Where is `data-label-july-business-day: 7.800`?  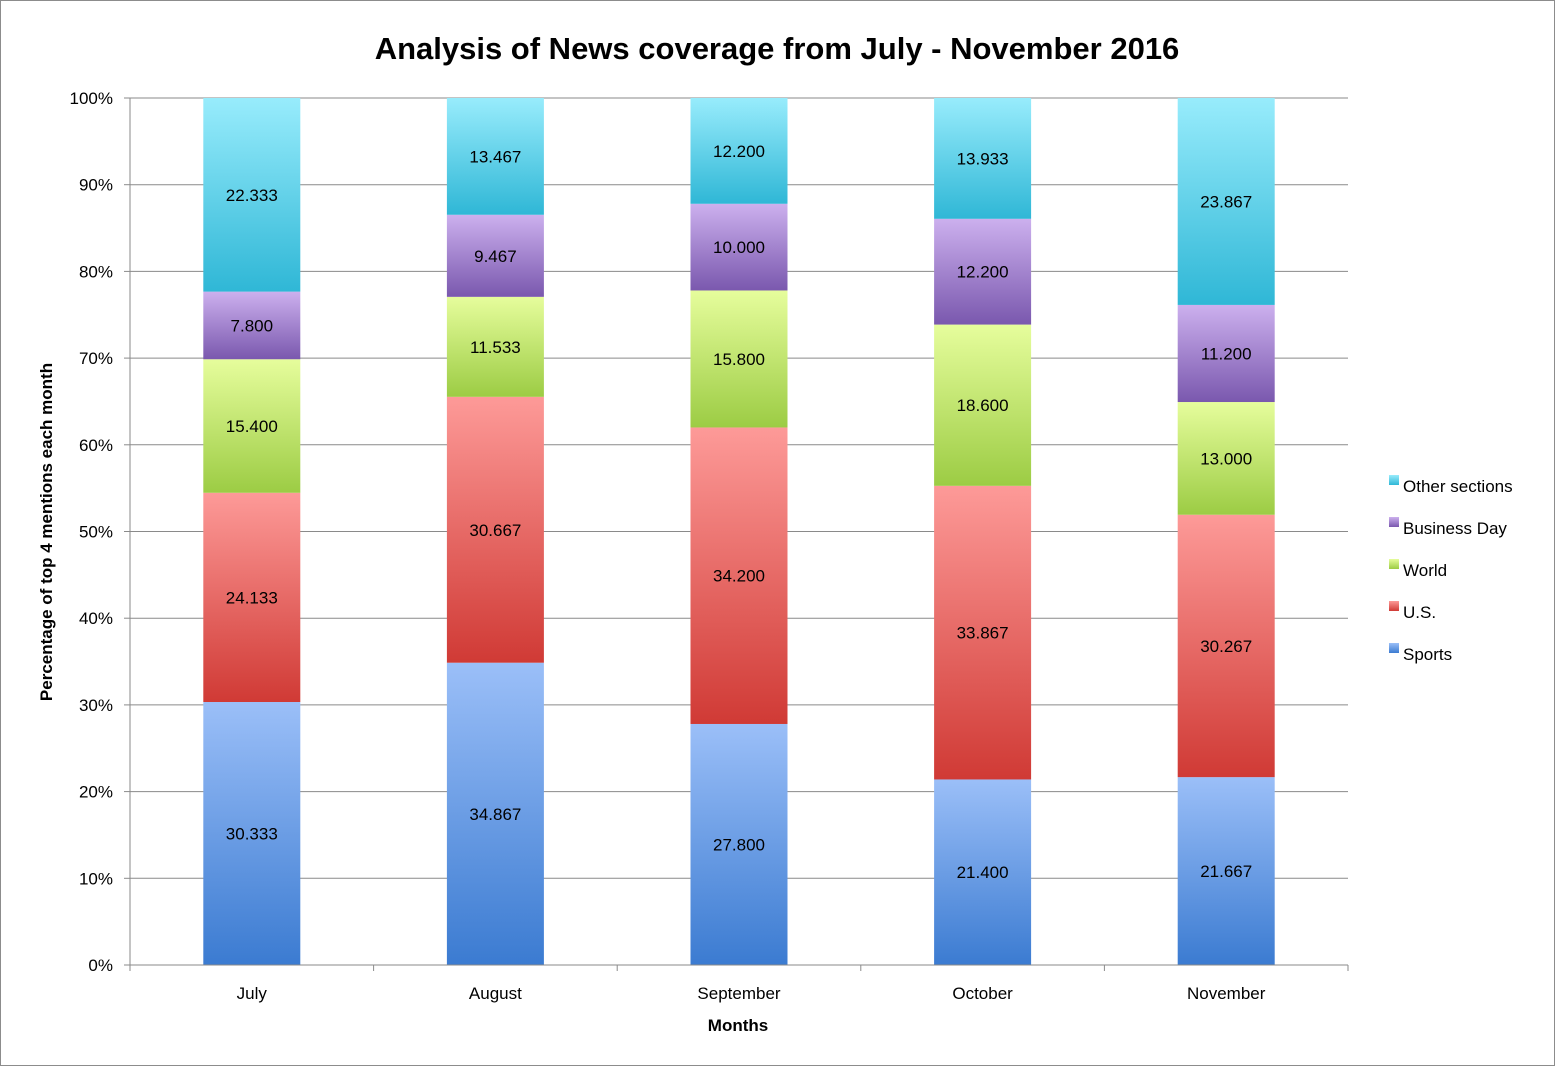 data-label-july-business-day: 7.800 is located at coordinates (252, 325).